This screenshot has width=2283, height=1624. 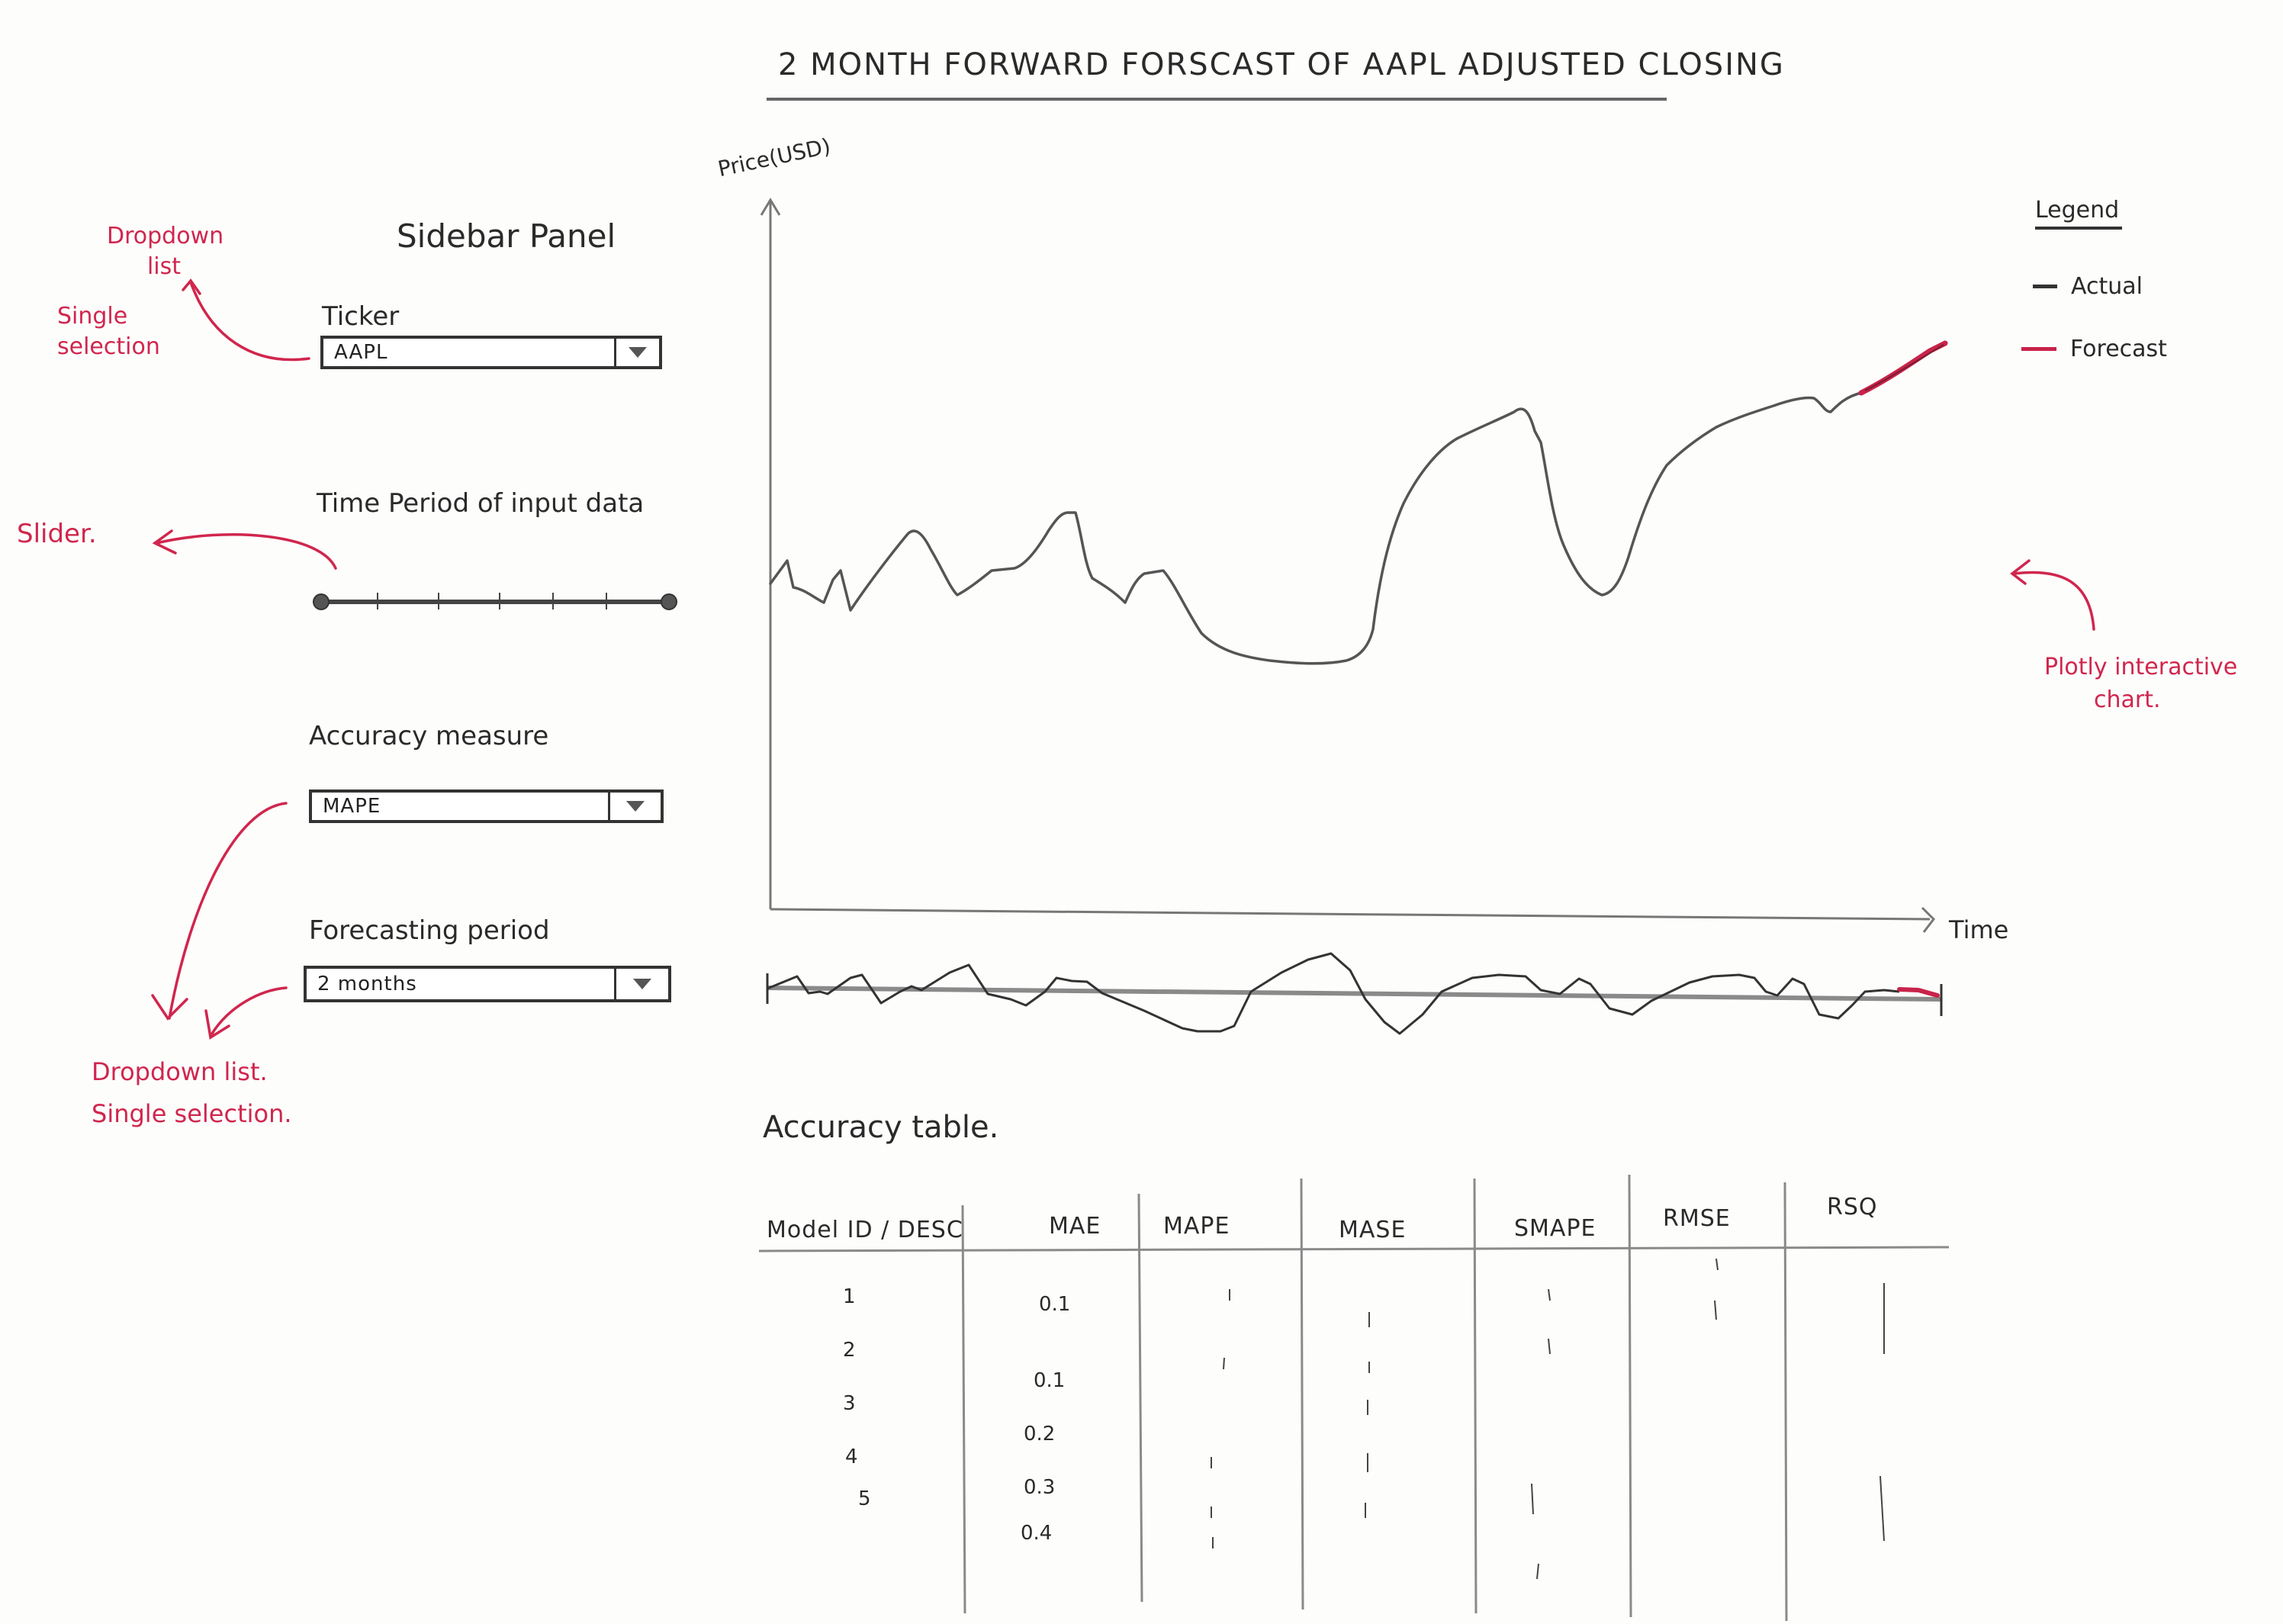 What do you see at coordinates (1316, 528) in the screenshot?
I see `actual-series-line` at bounding box center [1316, 528].